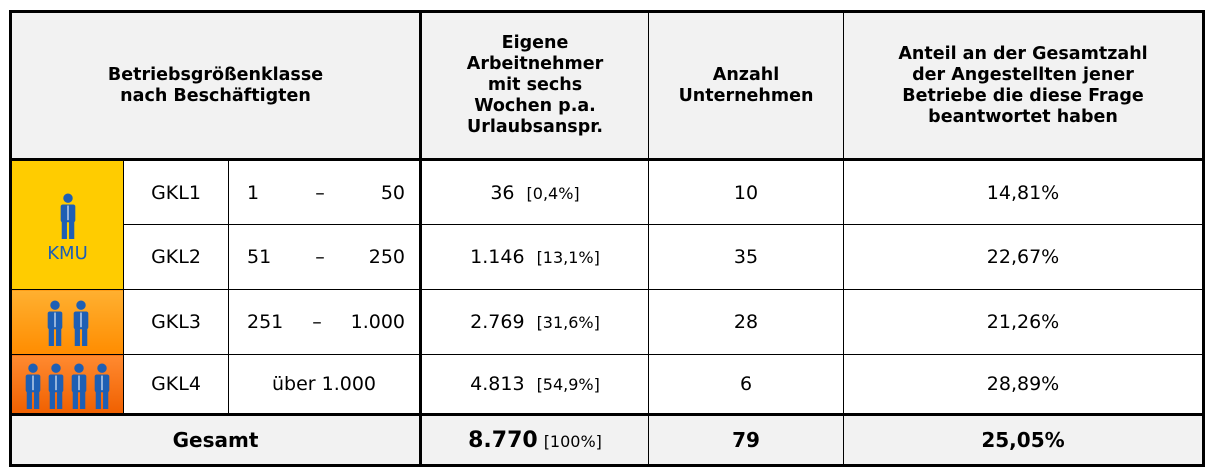 This screenshot has height=469, width=1213. I want to click on cell: 251 – 1.000, so click(324, 322).